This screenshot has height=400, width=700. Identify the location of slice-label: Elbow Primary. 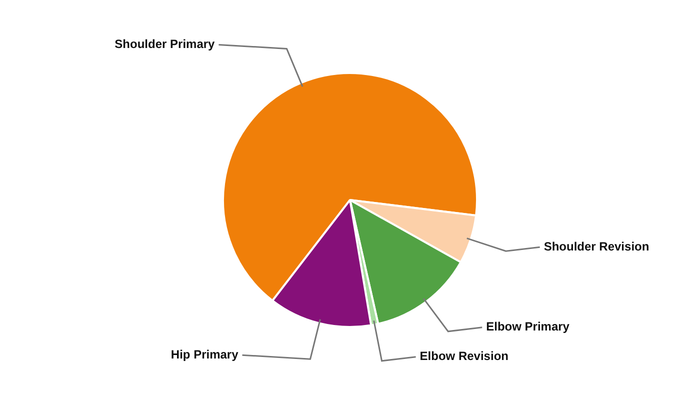
(528, 327).